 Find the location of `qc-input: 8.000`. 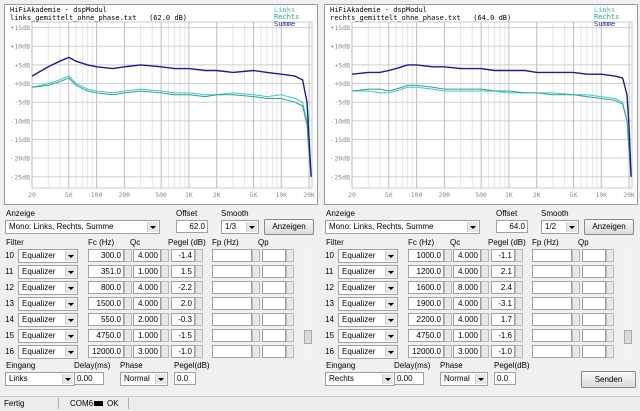

qc-input: 8.000 is located at coordinates (467, 287).